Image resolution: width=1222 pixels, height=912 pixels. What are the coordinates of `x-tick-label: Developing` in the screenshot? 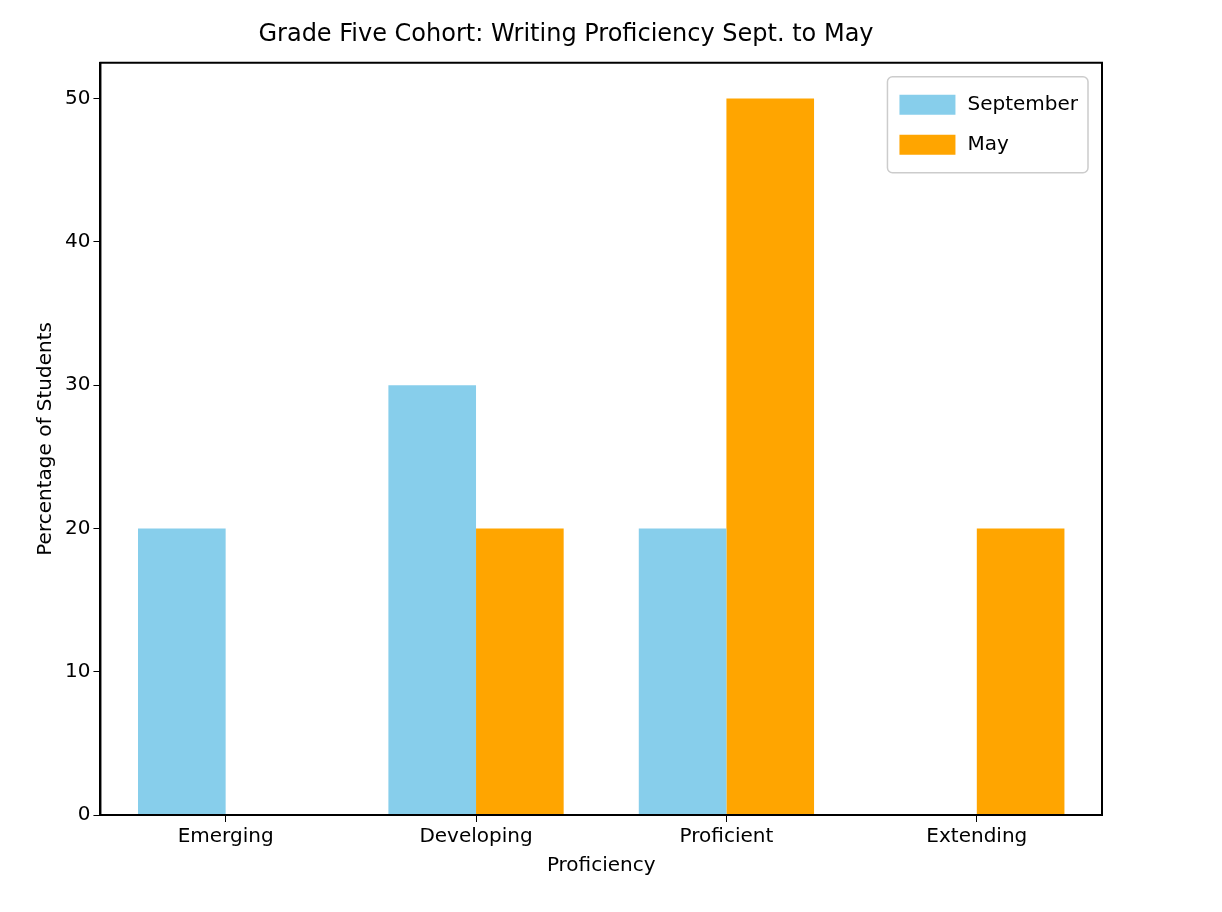 It's located at (476, 835).